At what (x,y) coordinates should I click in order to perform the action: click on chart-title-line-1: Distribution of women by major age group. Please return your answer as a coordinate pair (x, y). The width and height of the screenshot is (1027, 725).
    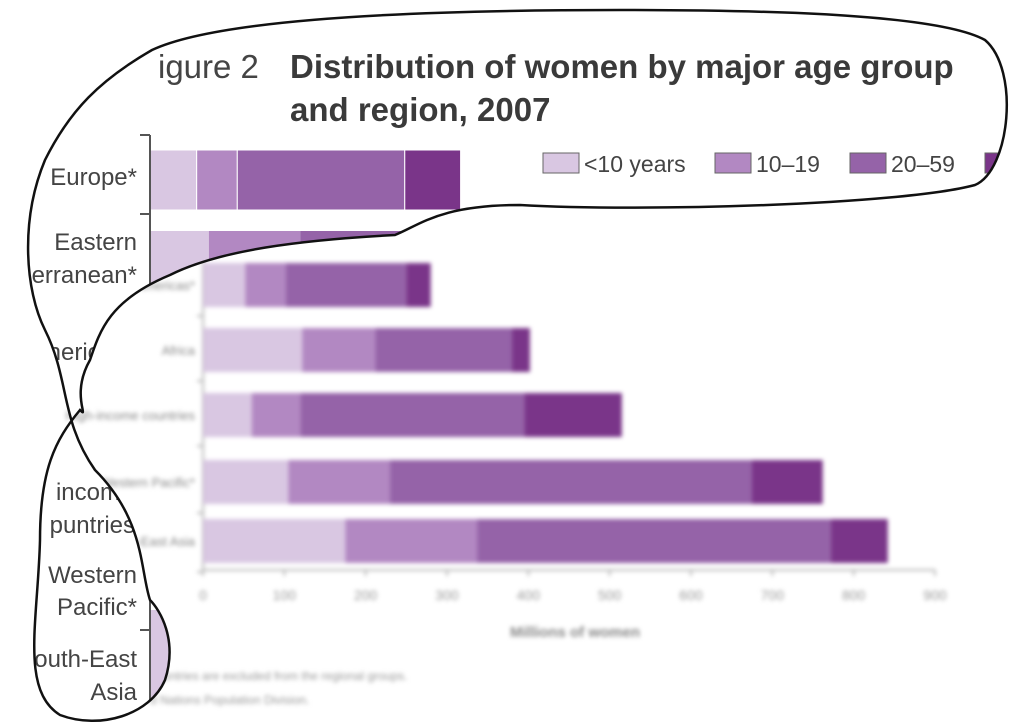
    Looking at the image, I should click on (622, 66).